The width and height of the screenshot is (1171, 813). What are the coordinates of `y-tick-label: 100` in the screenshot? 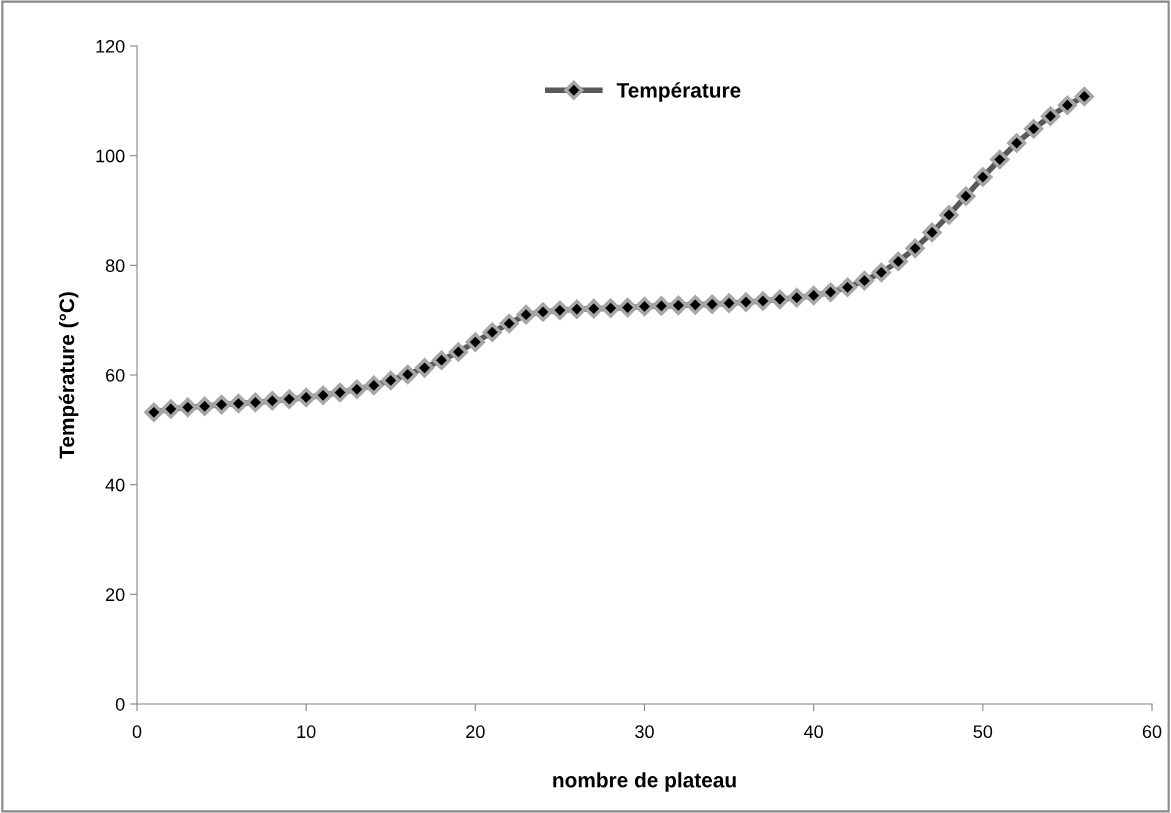 It's located at (110, 156).